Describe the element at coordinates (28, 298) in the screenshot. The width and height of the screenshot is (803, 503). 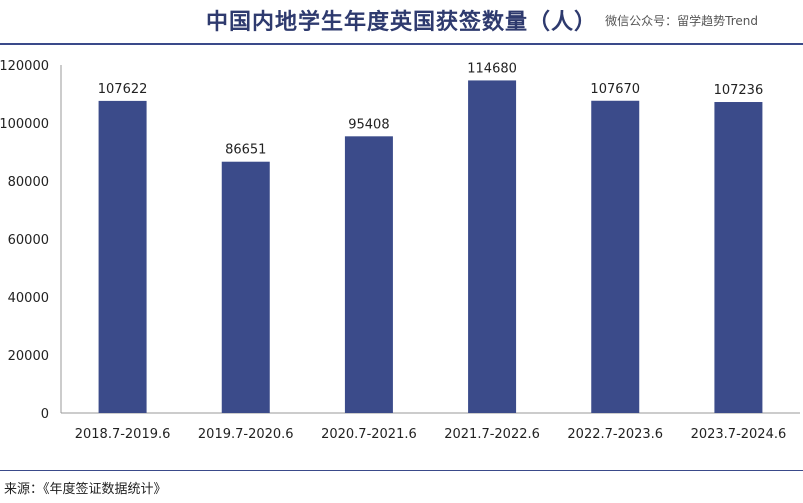
I see `y-tick-label: 40000` at that location.